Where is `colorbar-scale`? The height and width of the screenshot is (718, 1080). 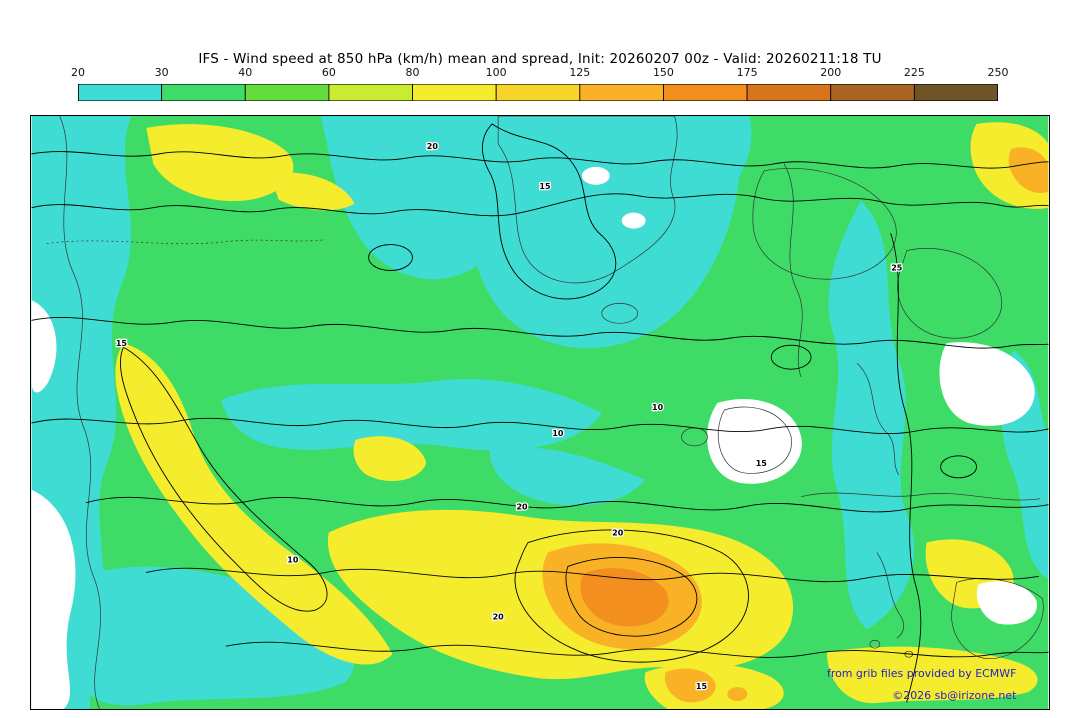
colorbar-scale is located at coordinates (538, 92).